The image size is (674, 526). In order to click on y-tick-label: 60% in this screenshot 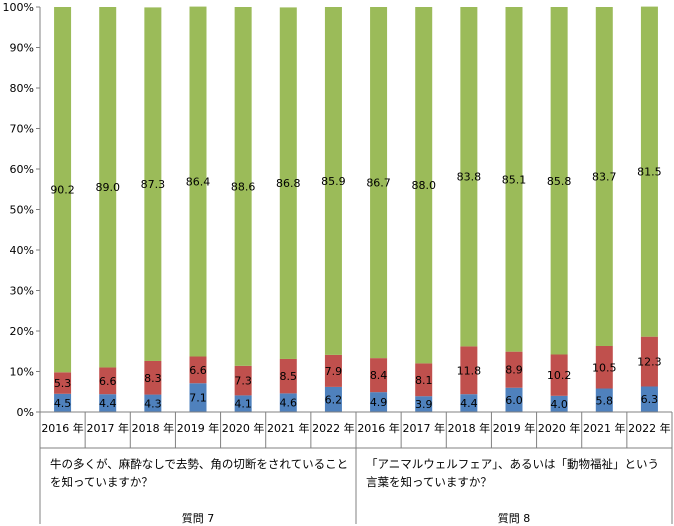, I will do `click(22, 169)`.